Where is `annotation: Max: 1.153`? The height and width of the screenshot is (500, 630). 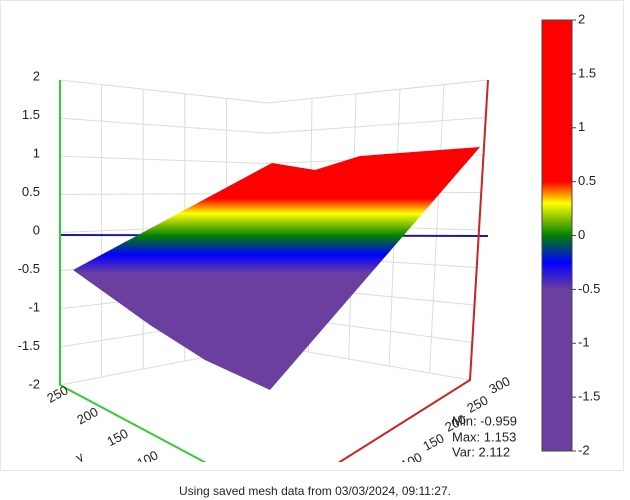 annotation: Max: 1.153 is located at coordinates (484, 436).